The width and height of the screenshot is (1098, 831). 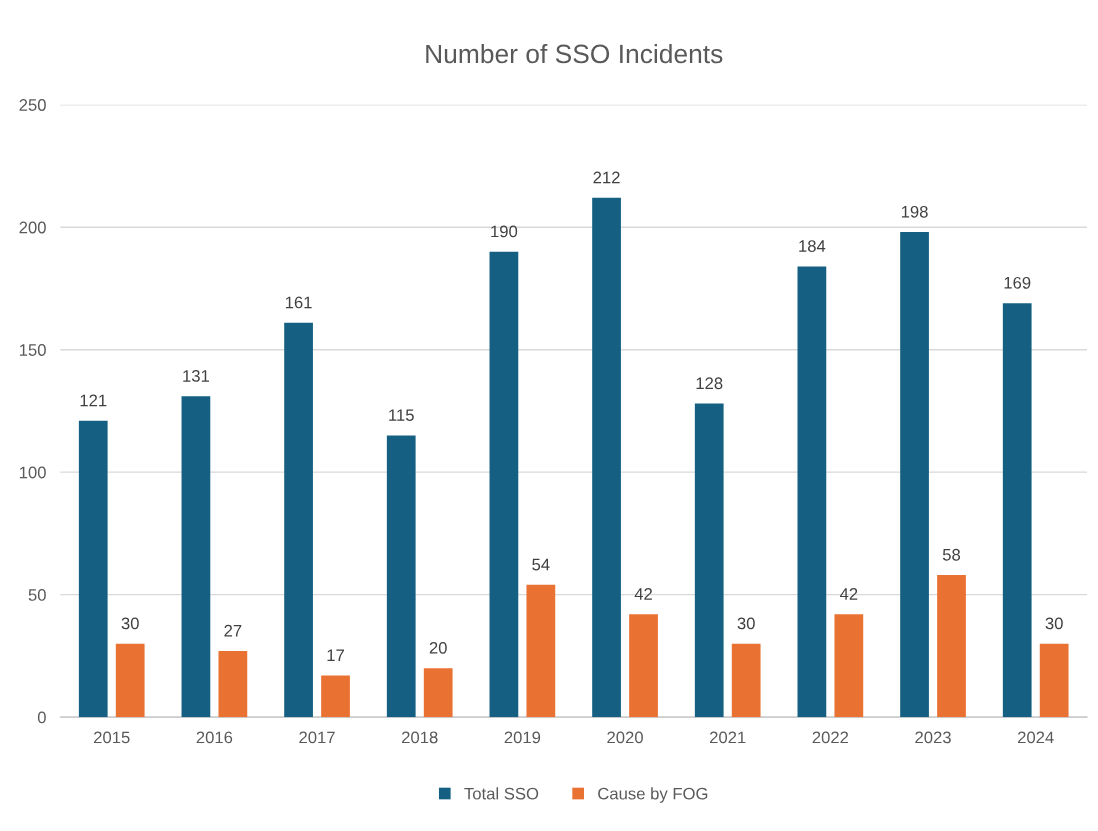 I want to click on x-tick-label: 2023, so click(x=933, y=737).